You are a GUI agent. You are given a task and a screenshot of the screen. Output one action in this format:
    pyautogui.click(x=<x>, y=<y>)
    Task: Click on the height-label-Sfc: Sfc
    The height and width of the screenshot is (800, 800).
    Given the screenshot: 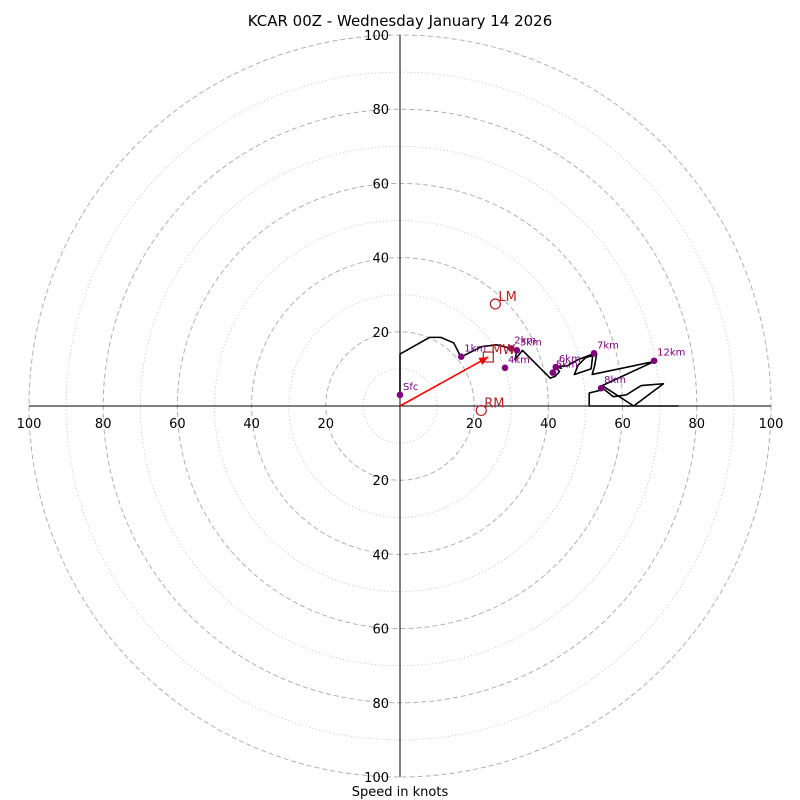 What is the action you would take?
    pyautogui.click(x=410, y=387)
    